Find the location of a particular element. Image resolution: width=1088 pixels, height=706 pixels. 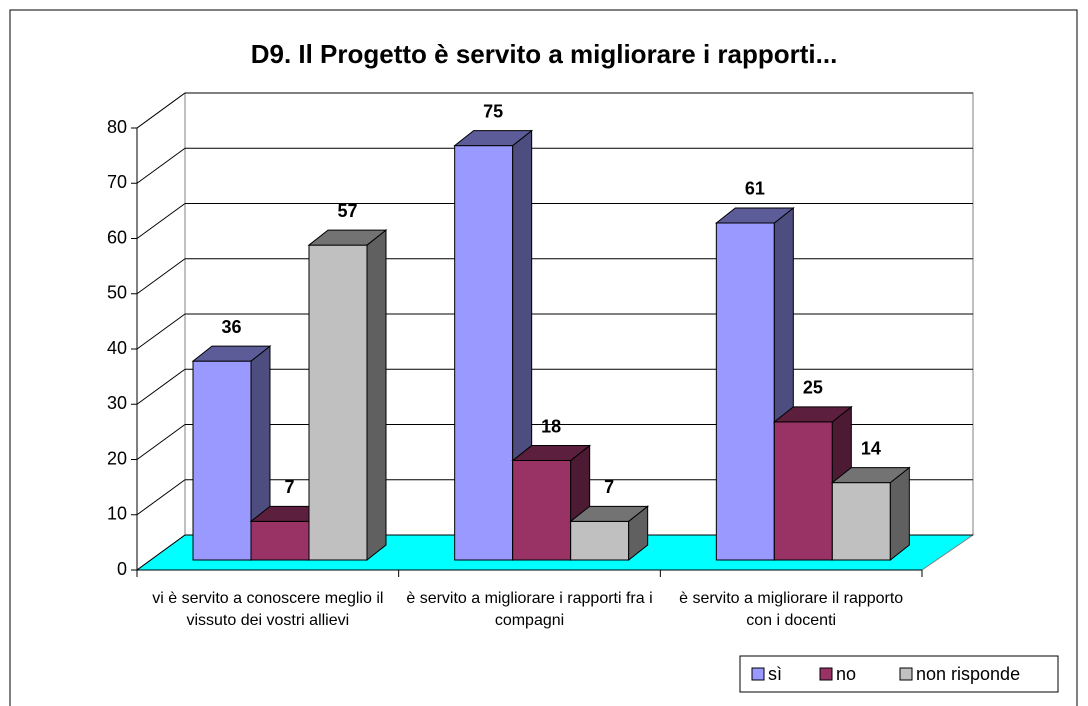

y-tick-label: 80 is located at coordinates (117, 127).